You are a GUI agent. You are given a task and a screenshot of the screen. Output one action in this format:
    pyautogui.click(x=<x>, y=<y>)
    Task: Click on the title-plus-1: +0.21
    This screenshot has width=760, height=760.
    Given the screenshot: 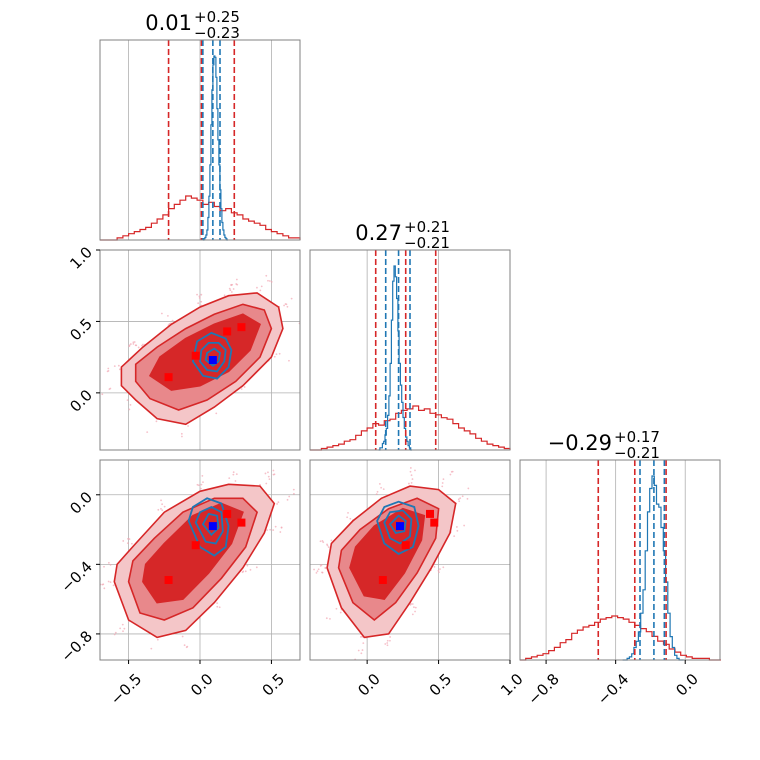 What is the action you would take?
    pyautogui.click(x=427, y=227)
    